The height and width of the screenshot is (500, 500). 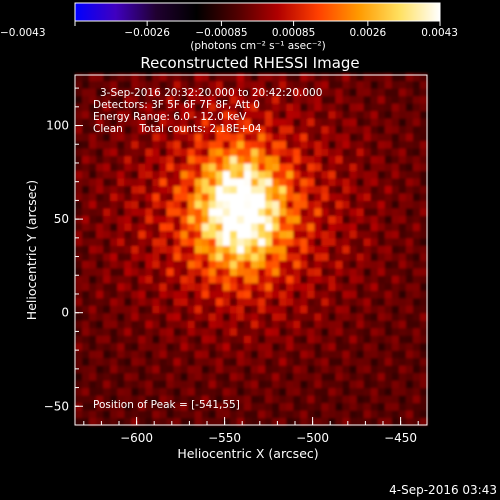 I want to click on annotation-time-range: 3-Sep-2016 20:32:20.000 to 20:42:20.000, so click(x=211, y=93).